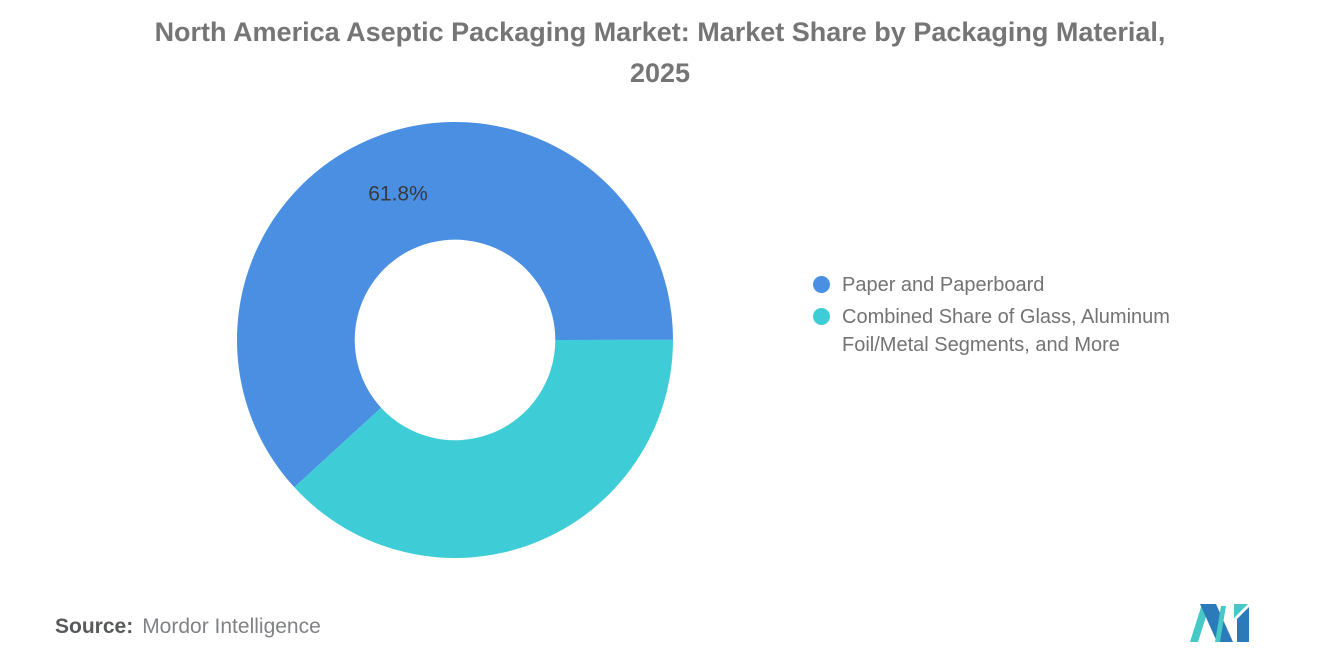 The height and width of the screenshot is (665, 1320). Describe the element at coordinates (1219, 623) in the screenshot. I see `mordor-intelligence-logo` at that location.